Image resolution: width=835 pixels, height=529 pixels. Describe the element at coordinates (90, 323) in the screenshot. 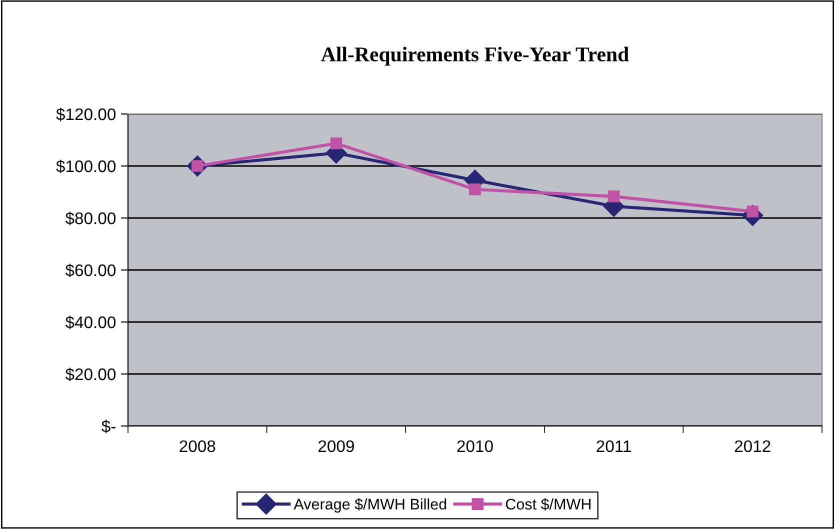

I see `y-tick-label: $40.00` at that location.